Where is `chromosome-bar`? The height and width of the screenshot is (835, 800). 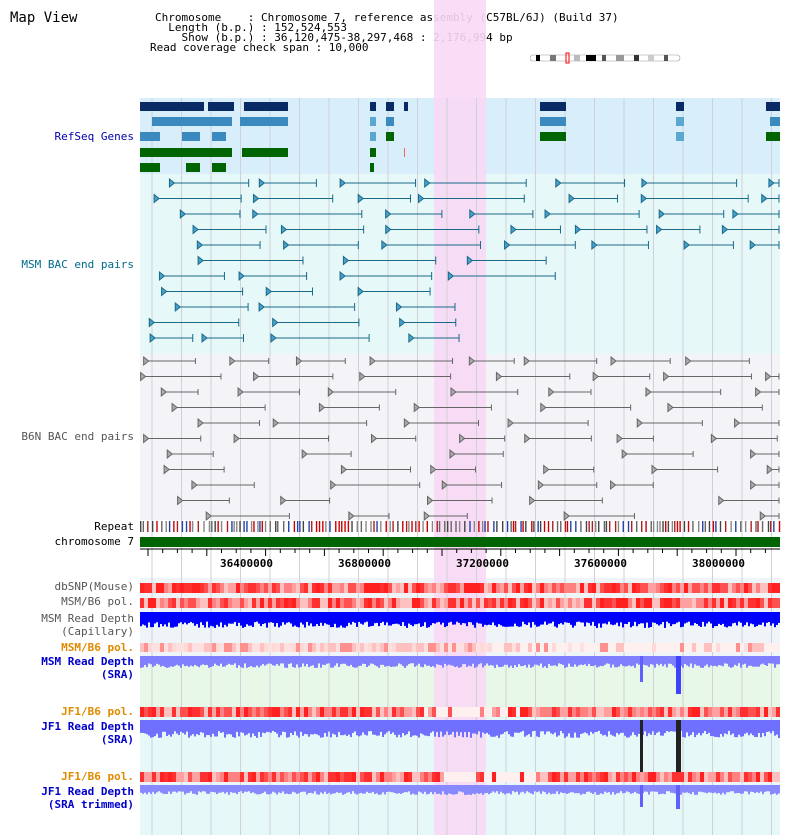
chromosome-bar is located at coordinates (460, 542).